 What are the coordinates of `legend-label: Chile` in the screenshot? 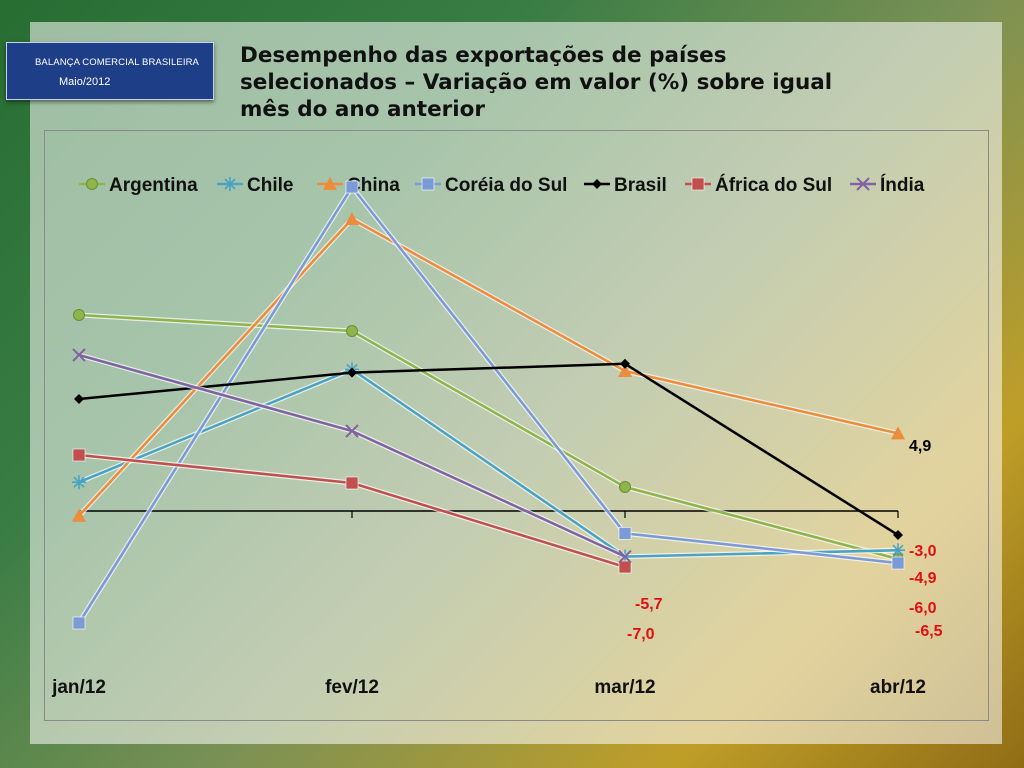 It's located at (270, 185).